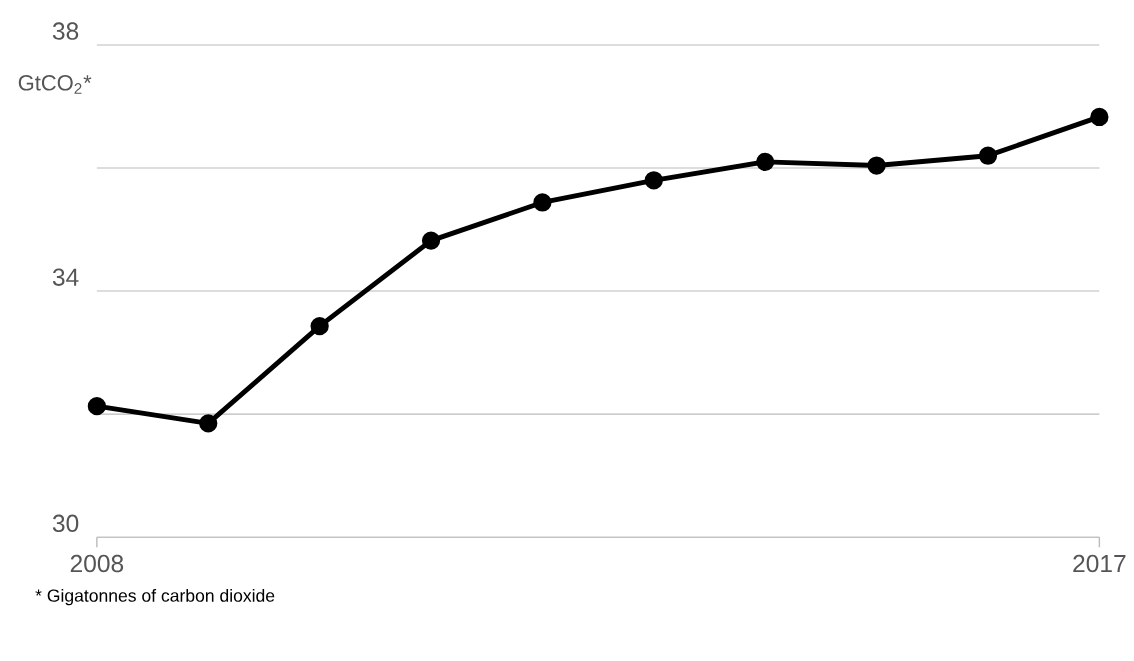 This screenshot has width=1134, height=661. Describe the element at coordinates (55, 84) in the screenshot. I see `y-axis-title: GtCO$_{2}$*` at that location.